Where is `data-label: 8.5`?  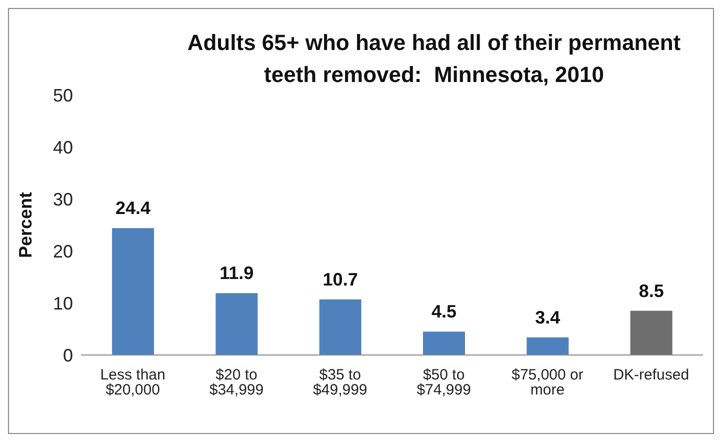
data-label: 8.5 is located at coordinates (651, 290).